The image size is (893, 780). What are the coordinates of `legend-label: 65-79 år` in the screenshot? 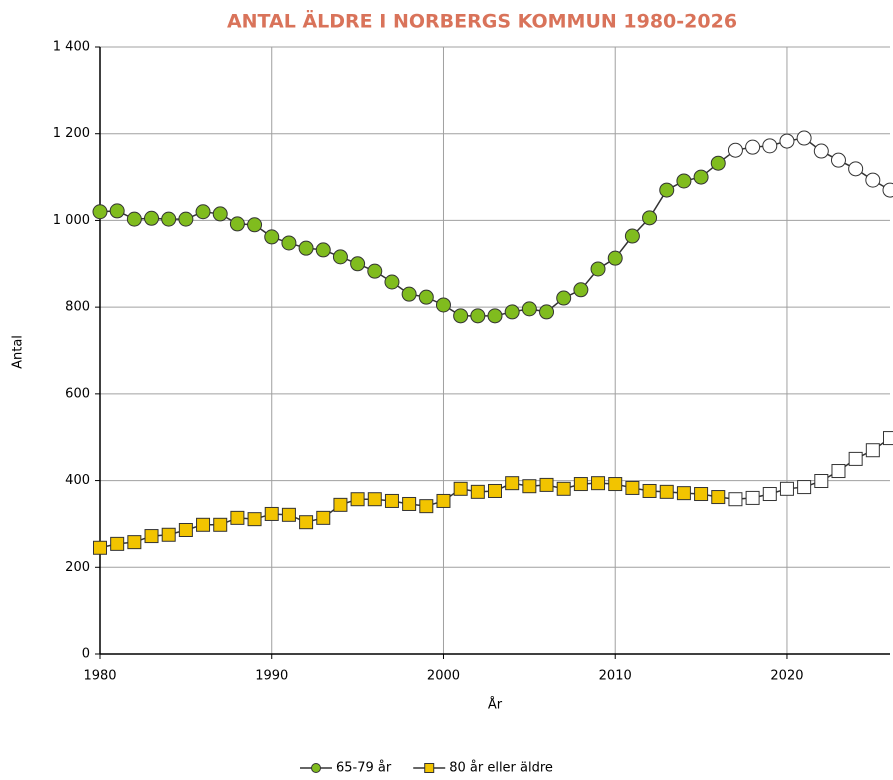 It's located at (364, 768).